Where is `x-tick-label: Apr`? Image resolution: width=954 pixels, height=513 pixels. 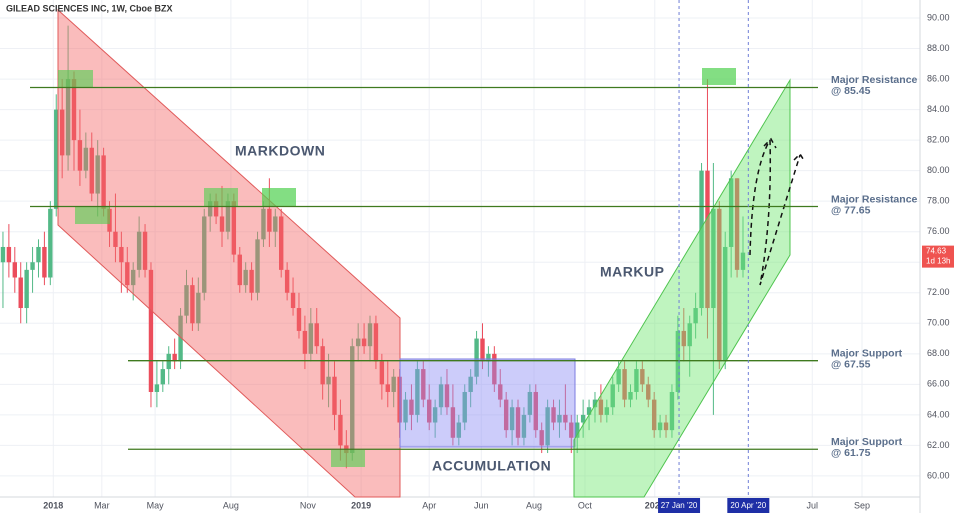
x-tick-label: Apr is located at coordinates (429, 505).